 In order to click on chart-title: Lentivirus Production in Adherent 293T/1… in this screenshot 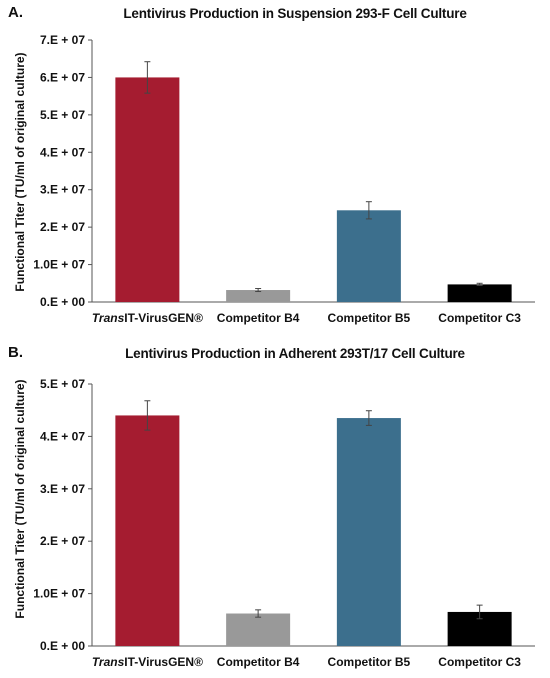, I will do `click(295, 353)`.